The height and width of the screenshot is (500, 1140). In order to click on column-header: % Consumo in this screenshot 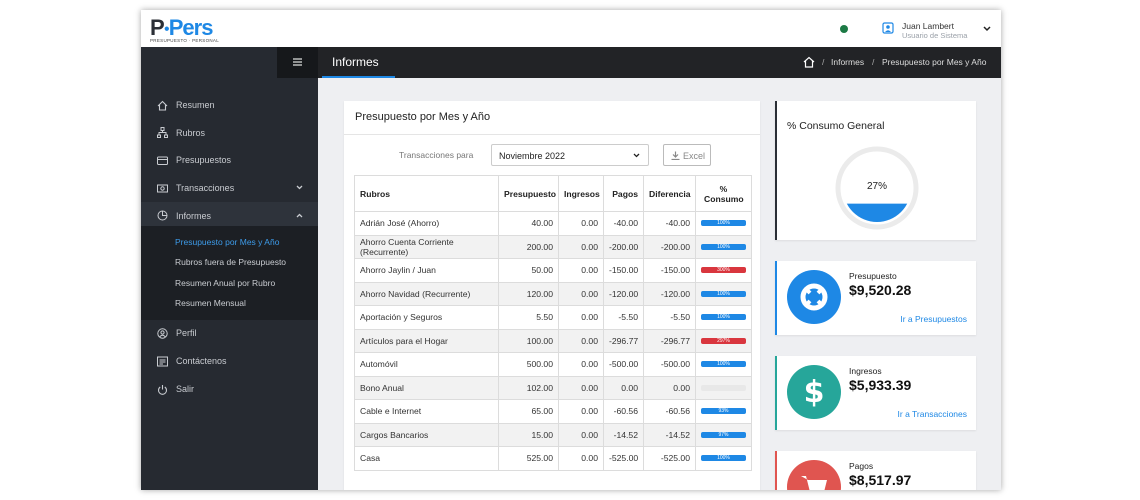, I will do `click(723, 193)`.